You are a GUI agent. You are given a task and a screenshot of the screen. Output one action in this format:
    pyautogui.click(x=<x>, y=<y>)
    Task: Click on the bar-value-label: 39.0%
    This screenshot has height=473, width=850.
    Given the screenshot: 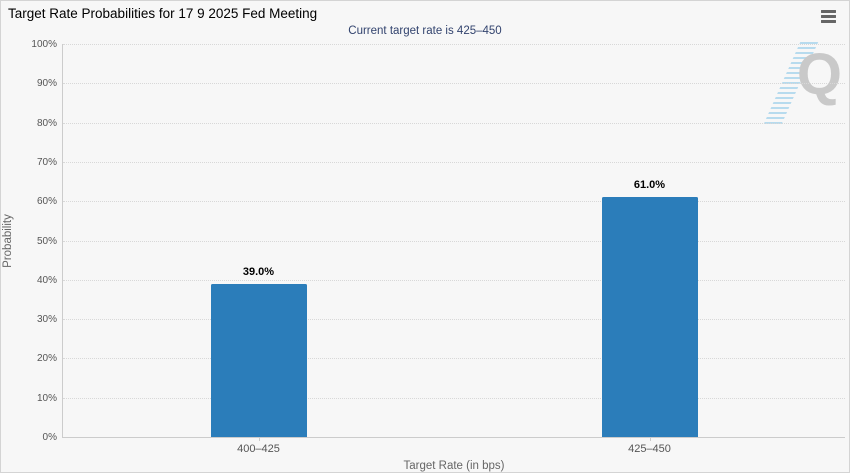 What is the action you would take?
    pyautogui.click(x=258, y=271)
    